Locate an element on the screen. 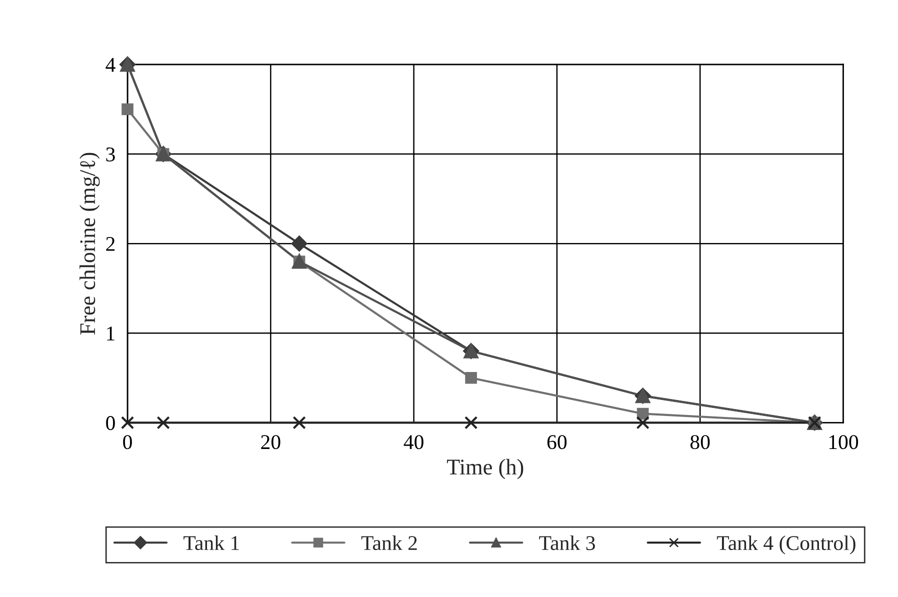  y-tick-label: 2 is located at coordinates (110, 244).